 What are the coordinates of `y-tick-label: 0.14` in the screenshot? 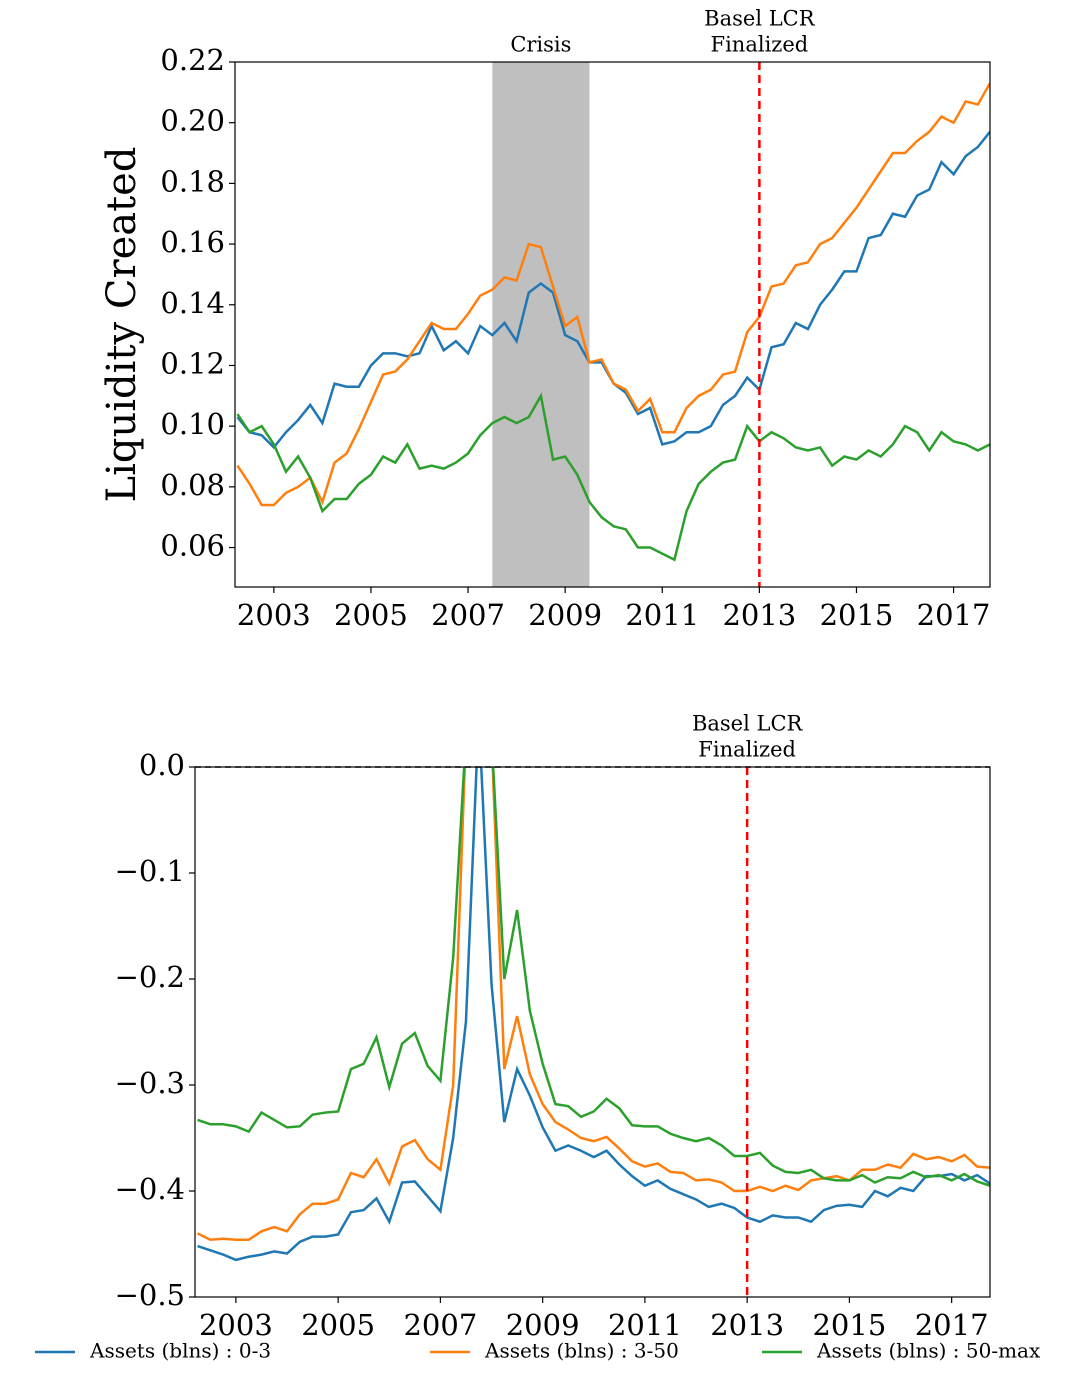 It's located at (192, 303).